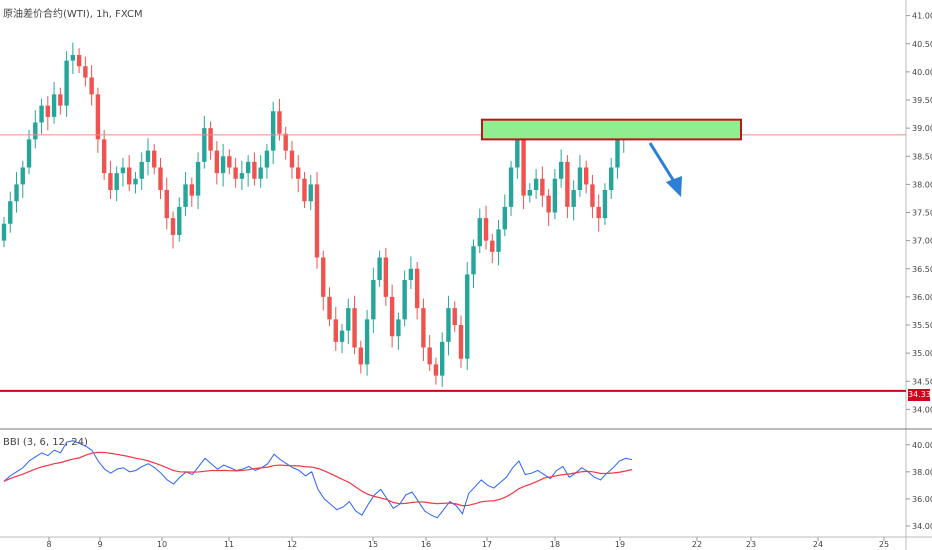  I want to click on y-tick-label: 35.50, so click(922, 325).